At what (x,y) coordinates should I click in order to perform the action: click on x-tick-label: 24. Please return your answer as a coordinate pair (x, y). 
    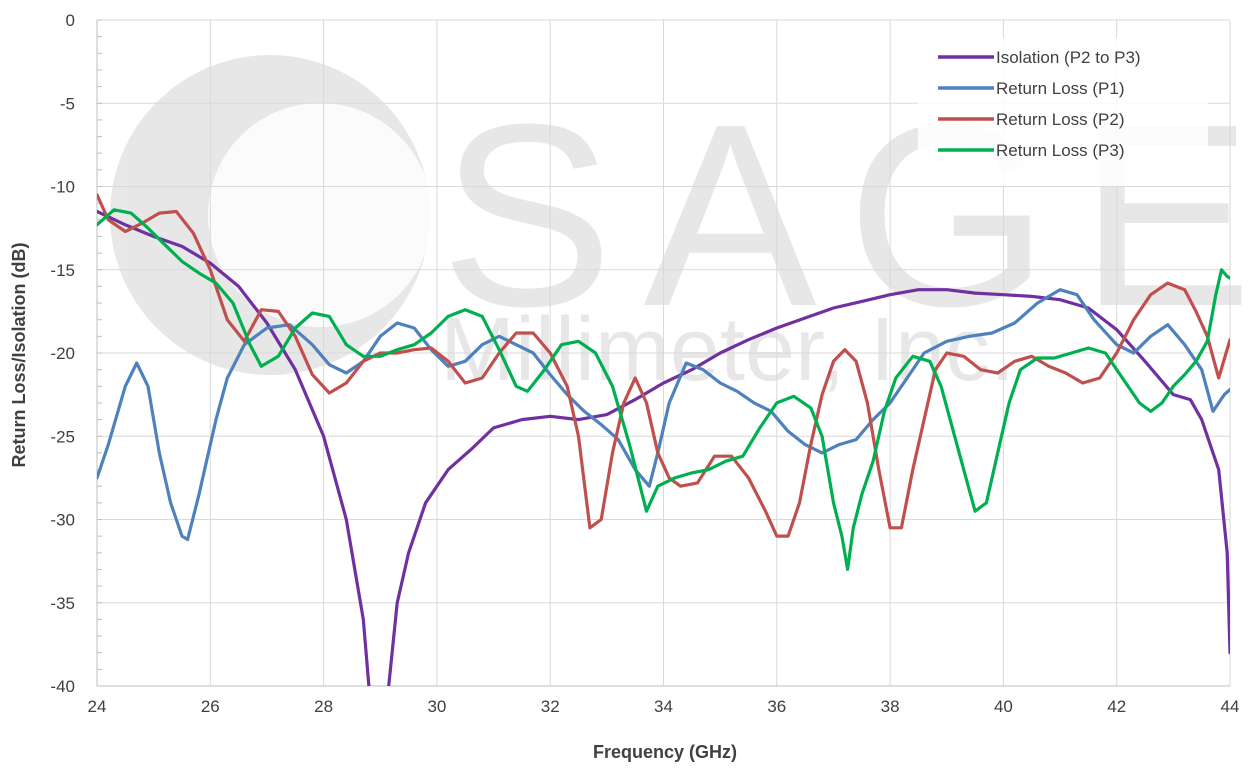
    Looking at the image, I should click on (97, 706).